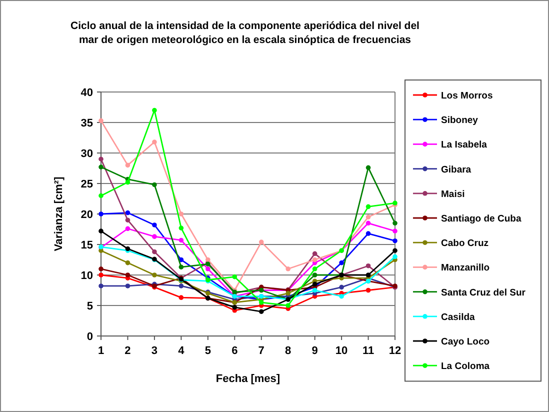 This screenshot has width=549, height=412. Describe the element at coordinates (464, 145) in the screenshot. I see `legend-label: La Isabela` at that location.